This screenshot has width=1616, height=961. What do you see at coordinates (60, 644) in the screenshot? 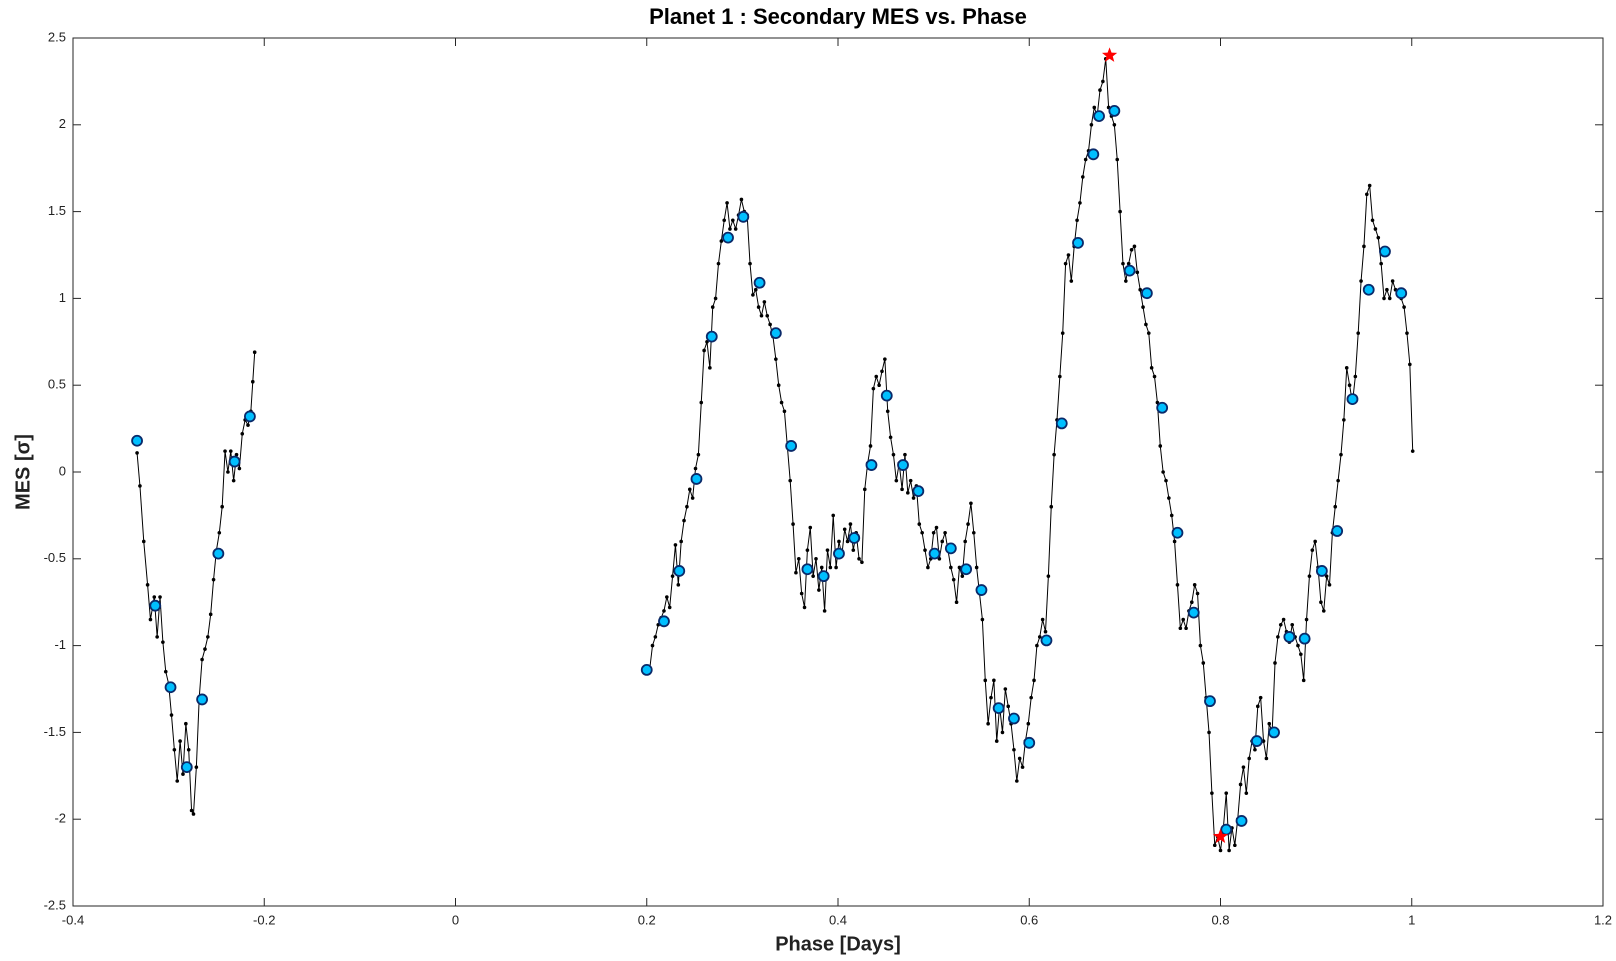
I see `y-tick-label: -1` at bounding box center [60, 644].